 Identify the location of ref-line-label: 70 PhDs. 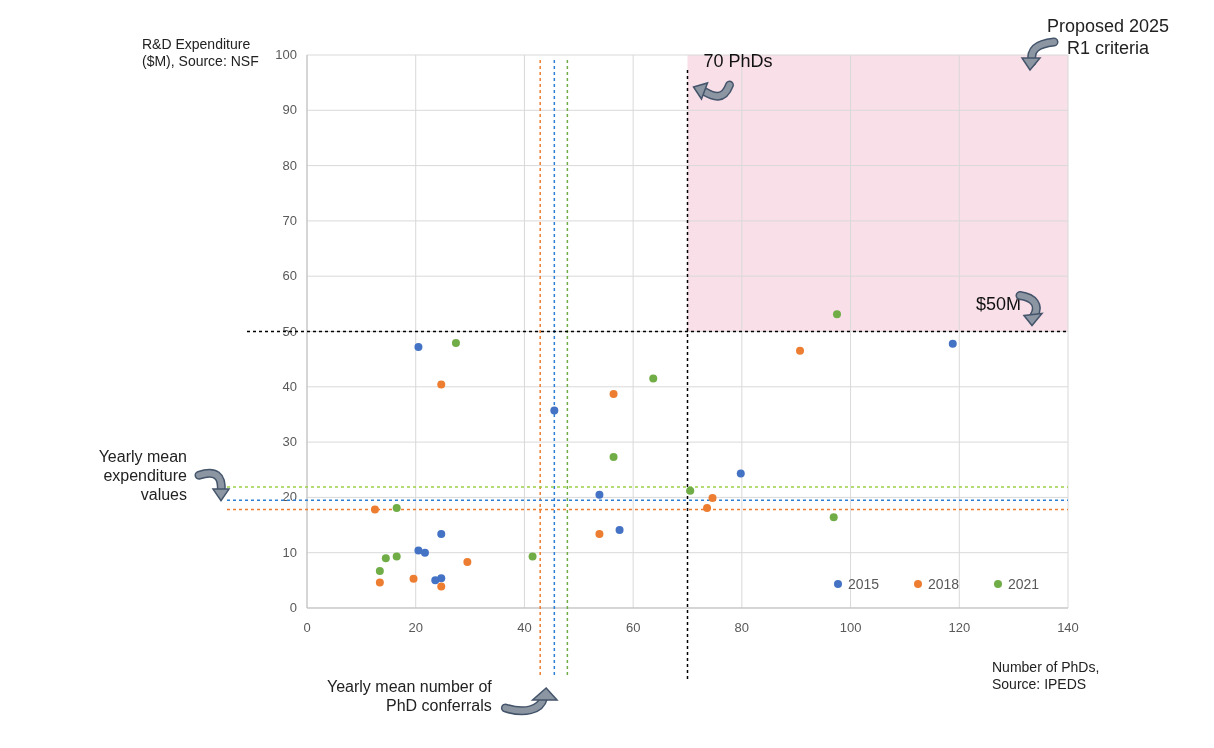
(738, 61).